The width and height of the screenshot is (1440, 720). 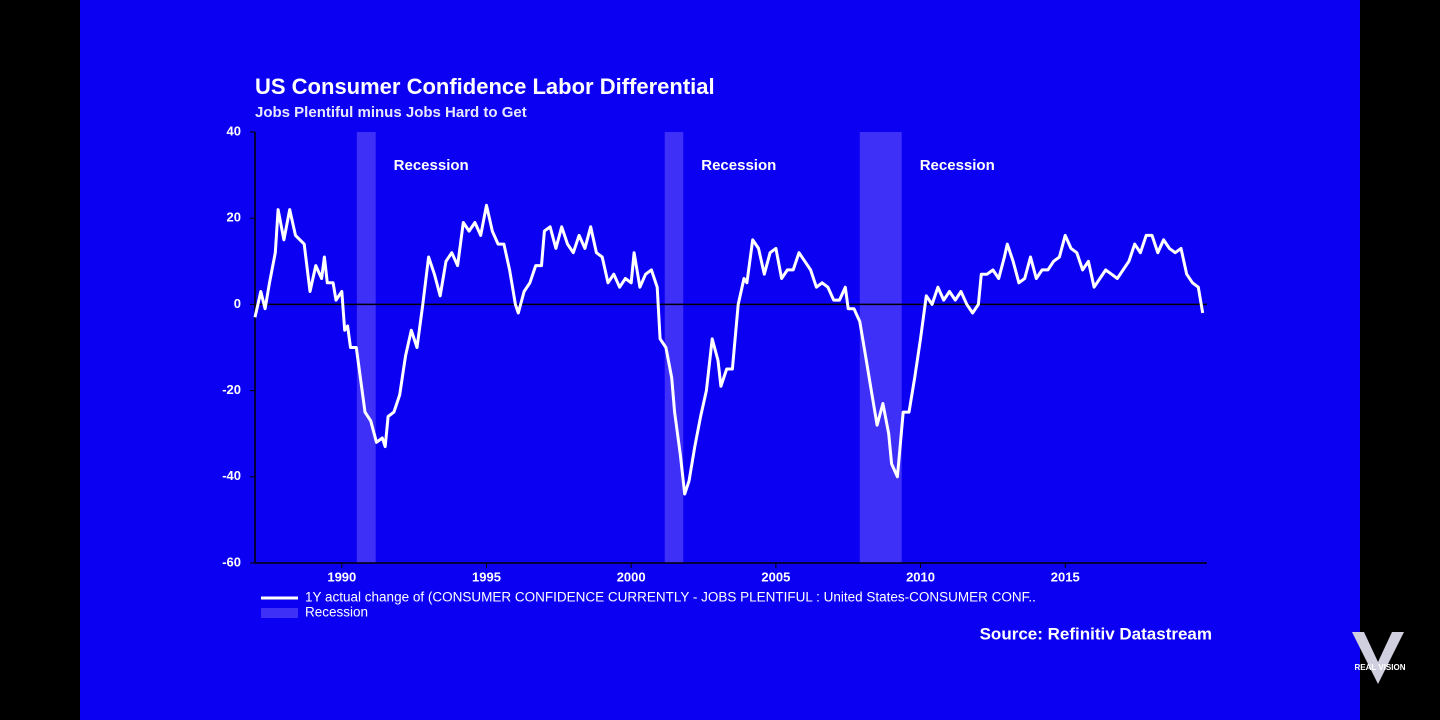 What do you see at coordinates (775, 576) in the screenshot?
I see `x-tick-label: 2005` at bounding box center [775, 576].